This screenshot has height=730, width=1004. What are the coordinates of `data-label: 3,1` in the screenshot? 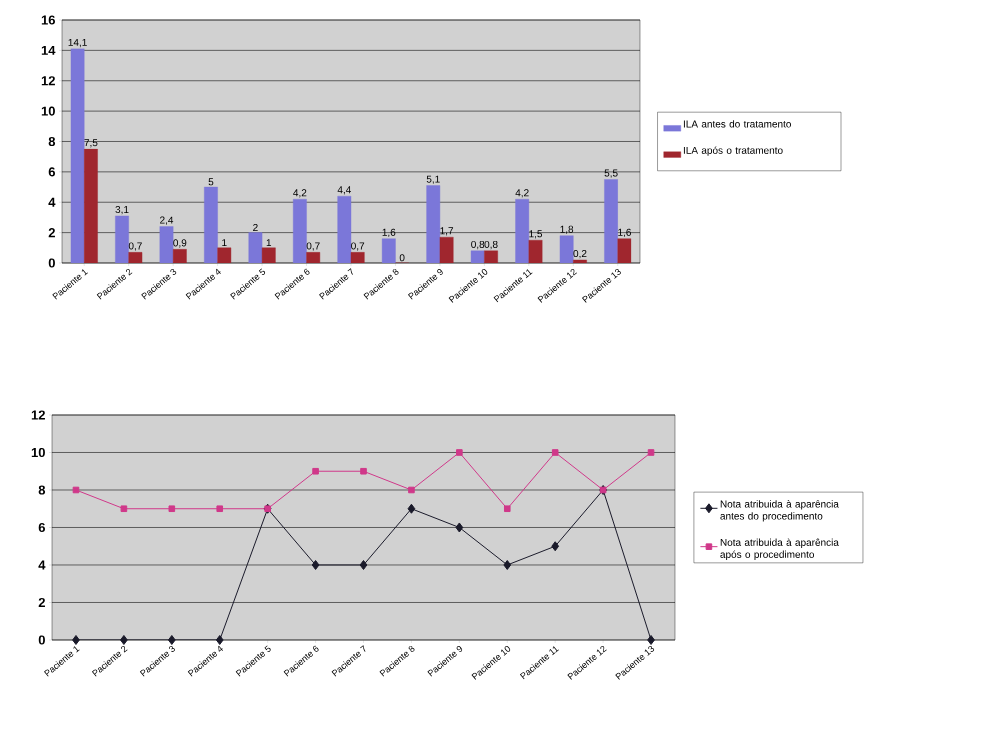 It's located at (122, 210).